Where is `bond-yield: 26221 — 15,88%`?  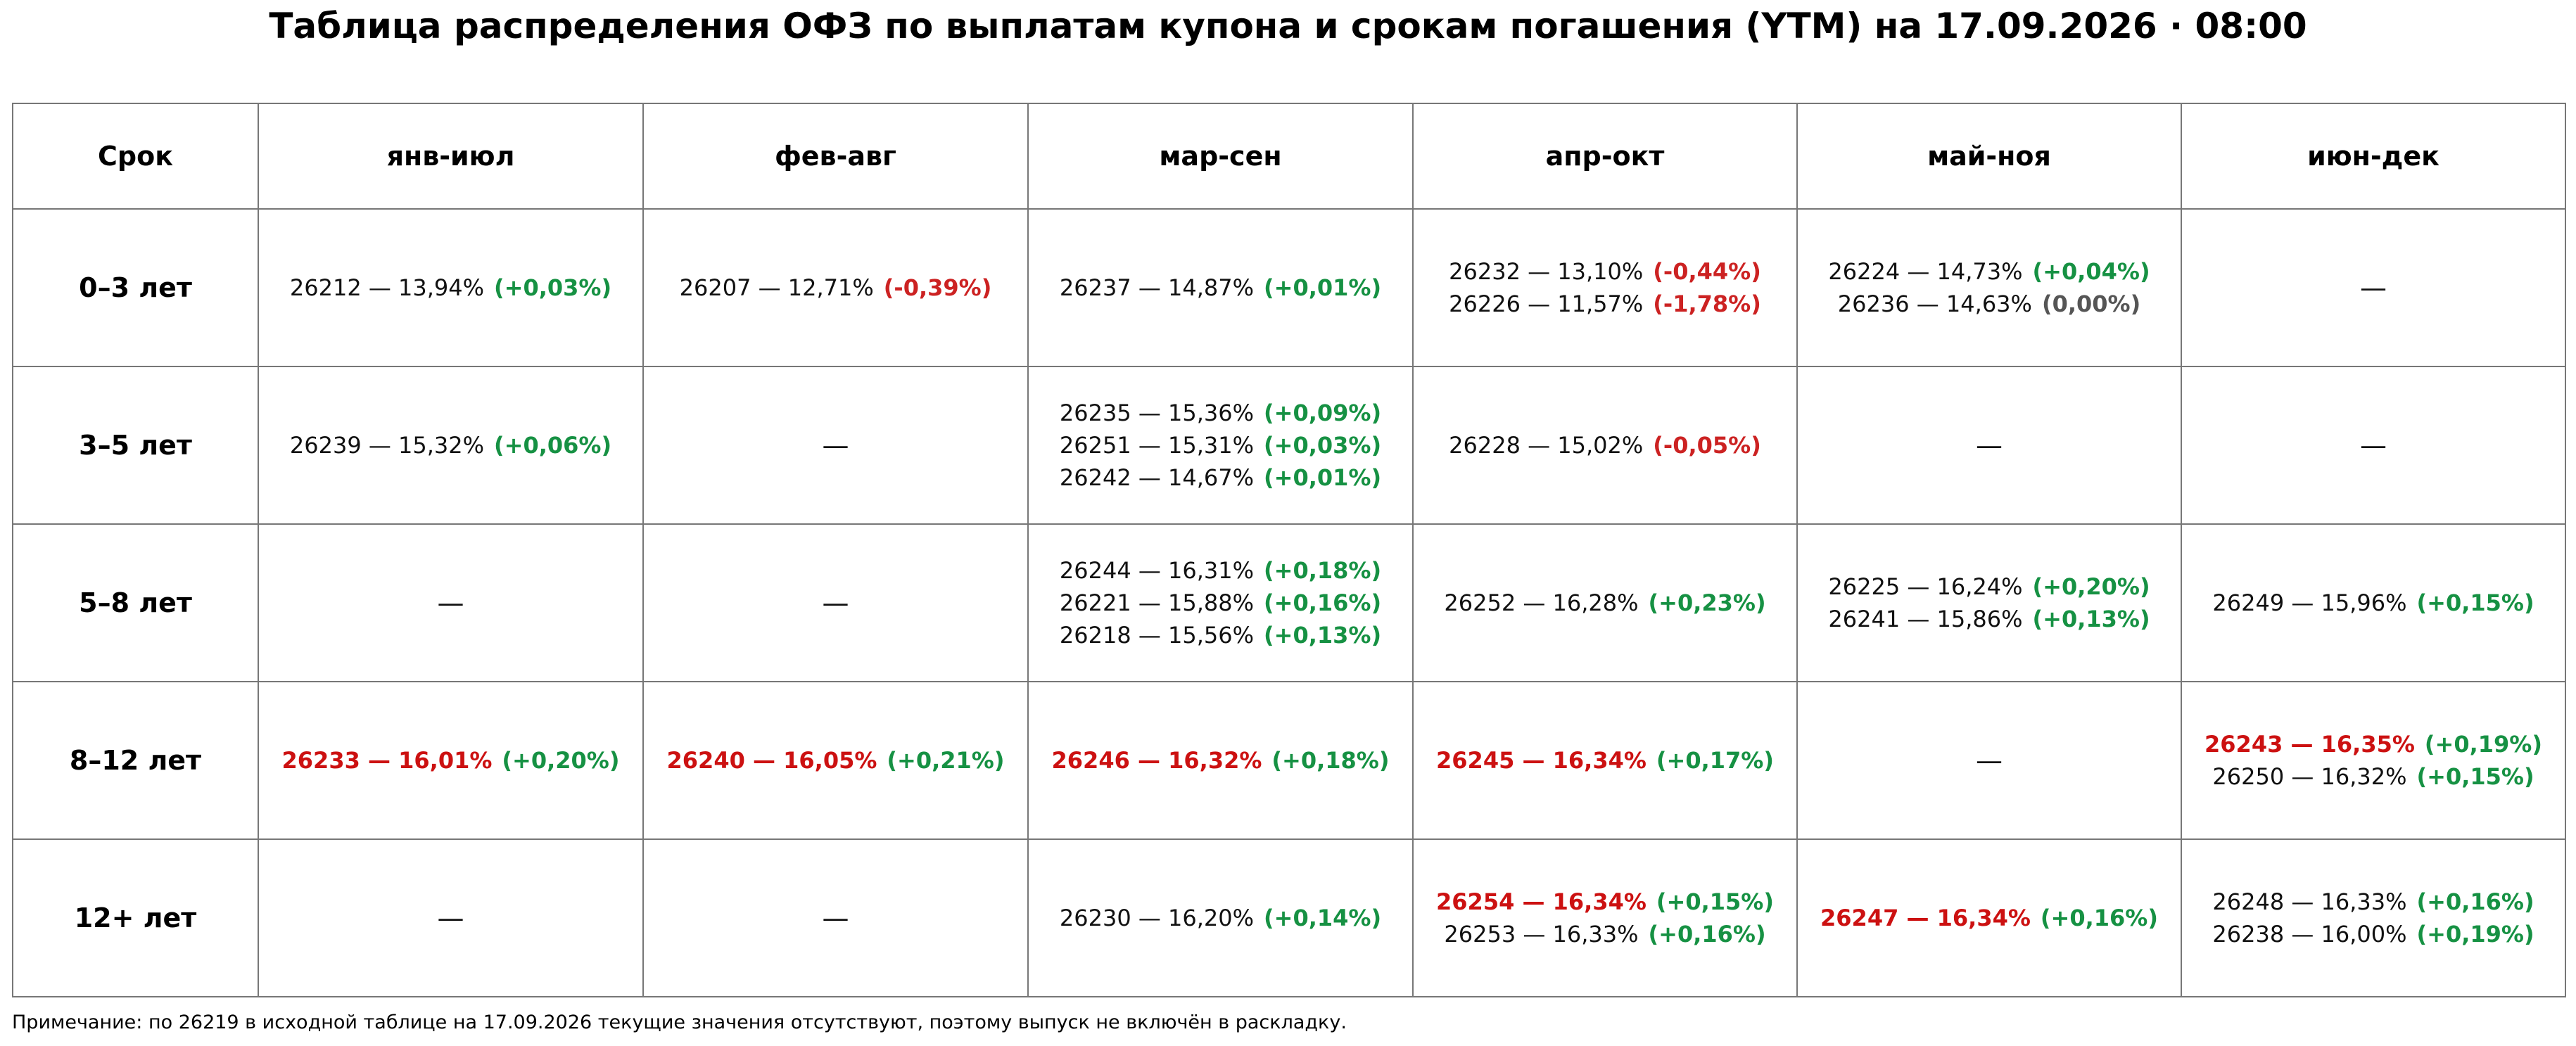 bond-yield: 26221 — 15,88% is located at coordinates (1157, 602).